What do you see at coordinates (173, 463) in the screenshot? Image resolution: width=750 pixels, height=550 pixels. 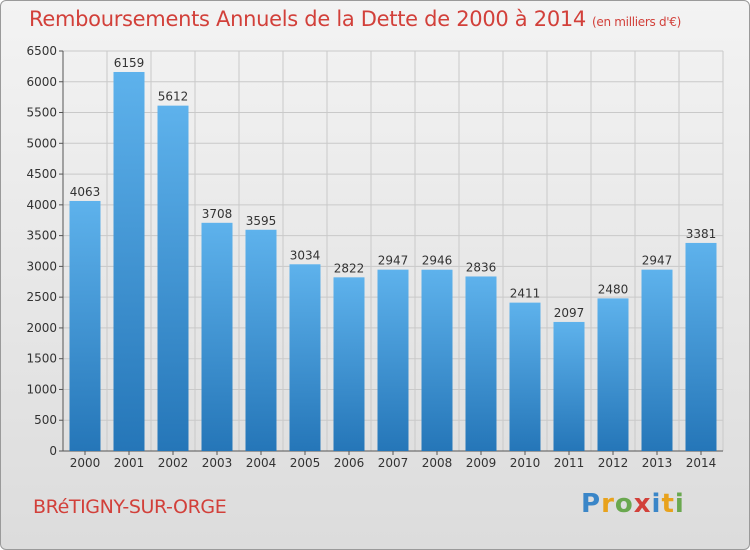 I see `x-tick-label: 2002` at bounding box center [173, 463].